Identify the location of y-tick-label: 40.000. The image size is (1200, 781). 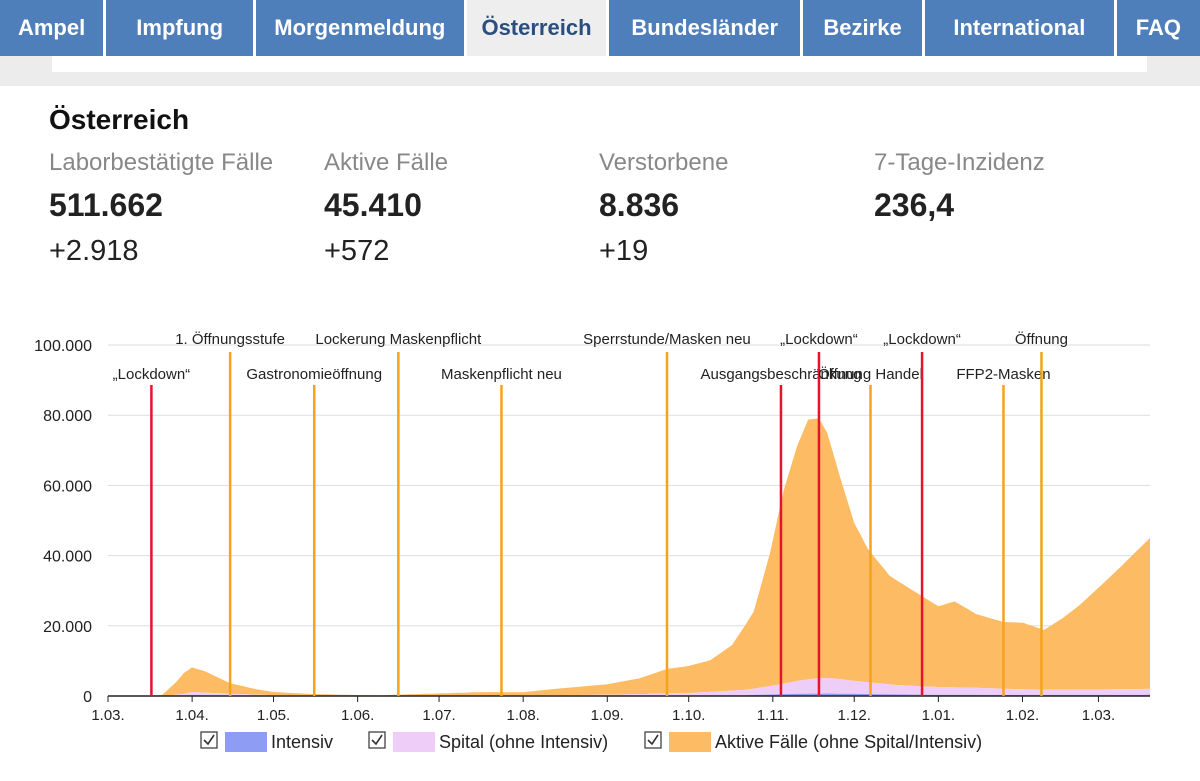
(67, 557).